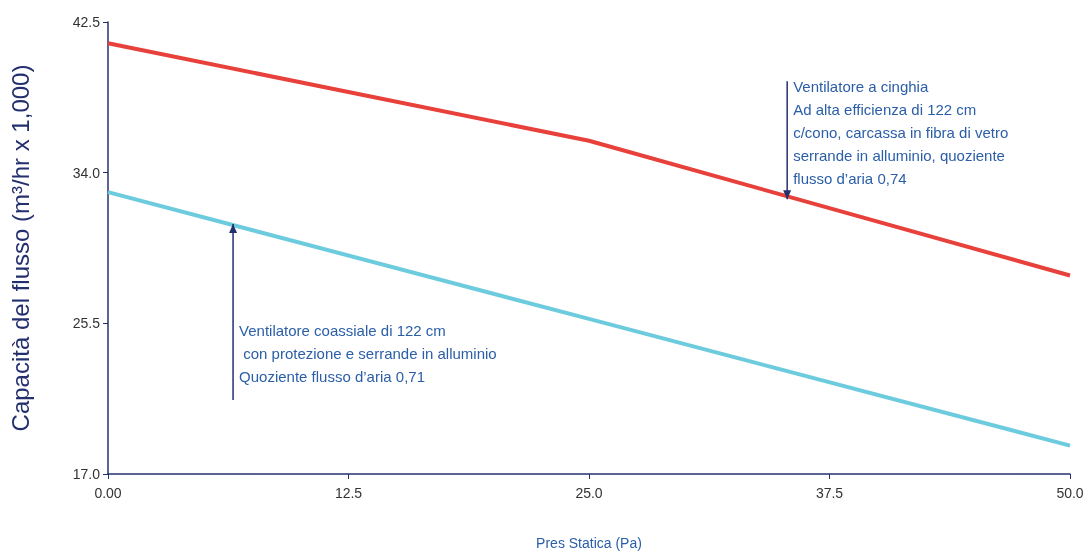 This screenshot has height=555, width=1092. I want to click on y-tick-label: 42.5, so click(86, 22).